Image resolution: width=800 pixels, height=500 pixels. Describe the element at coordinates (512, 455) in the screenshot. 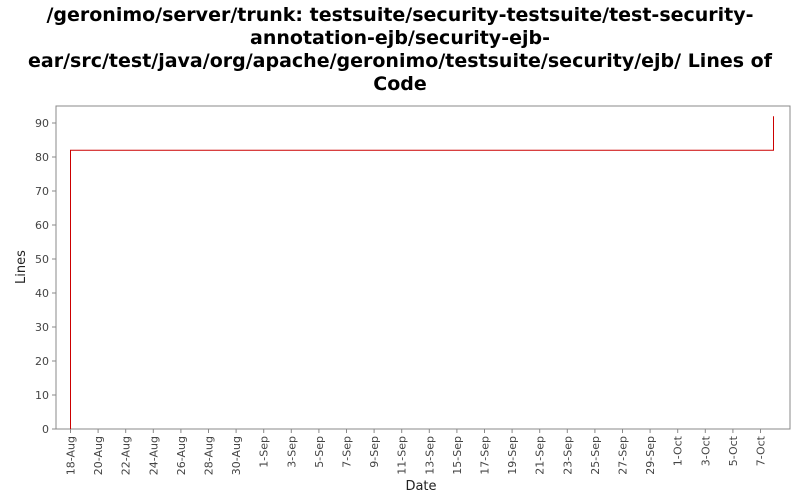

I see `x-tick-label: 19-Sep` at that location.